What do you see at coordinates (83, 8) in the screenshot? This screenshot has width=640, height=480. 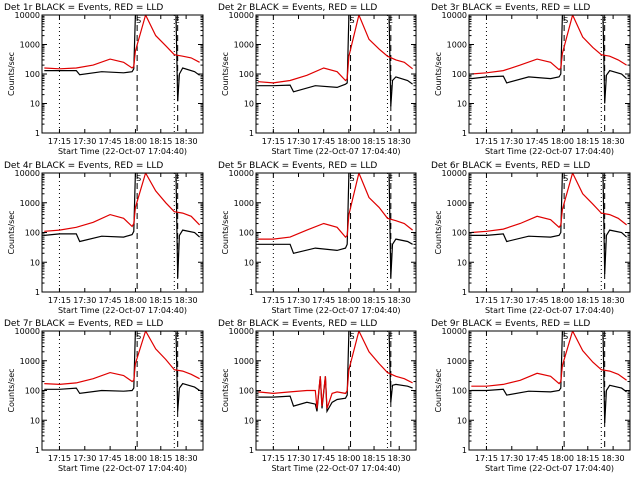 I see `chart-title: Det 1r BLACK = Events, RED = LLD` at bounding box center [83, 8].